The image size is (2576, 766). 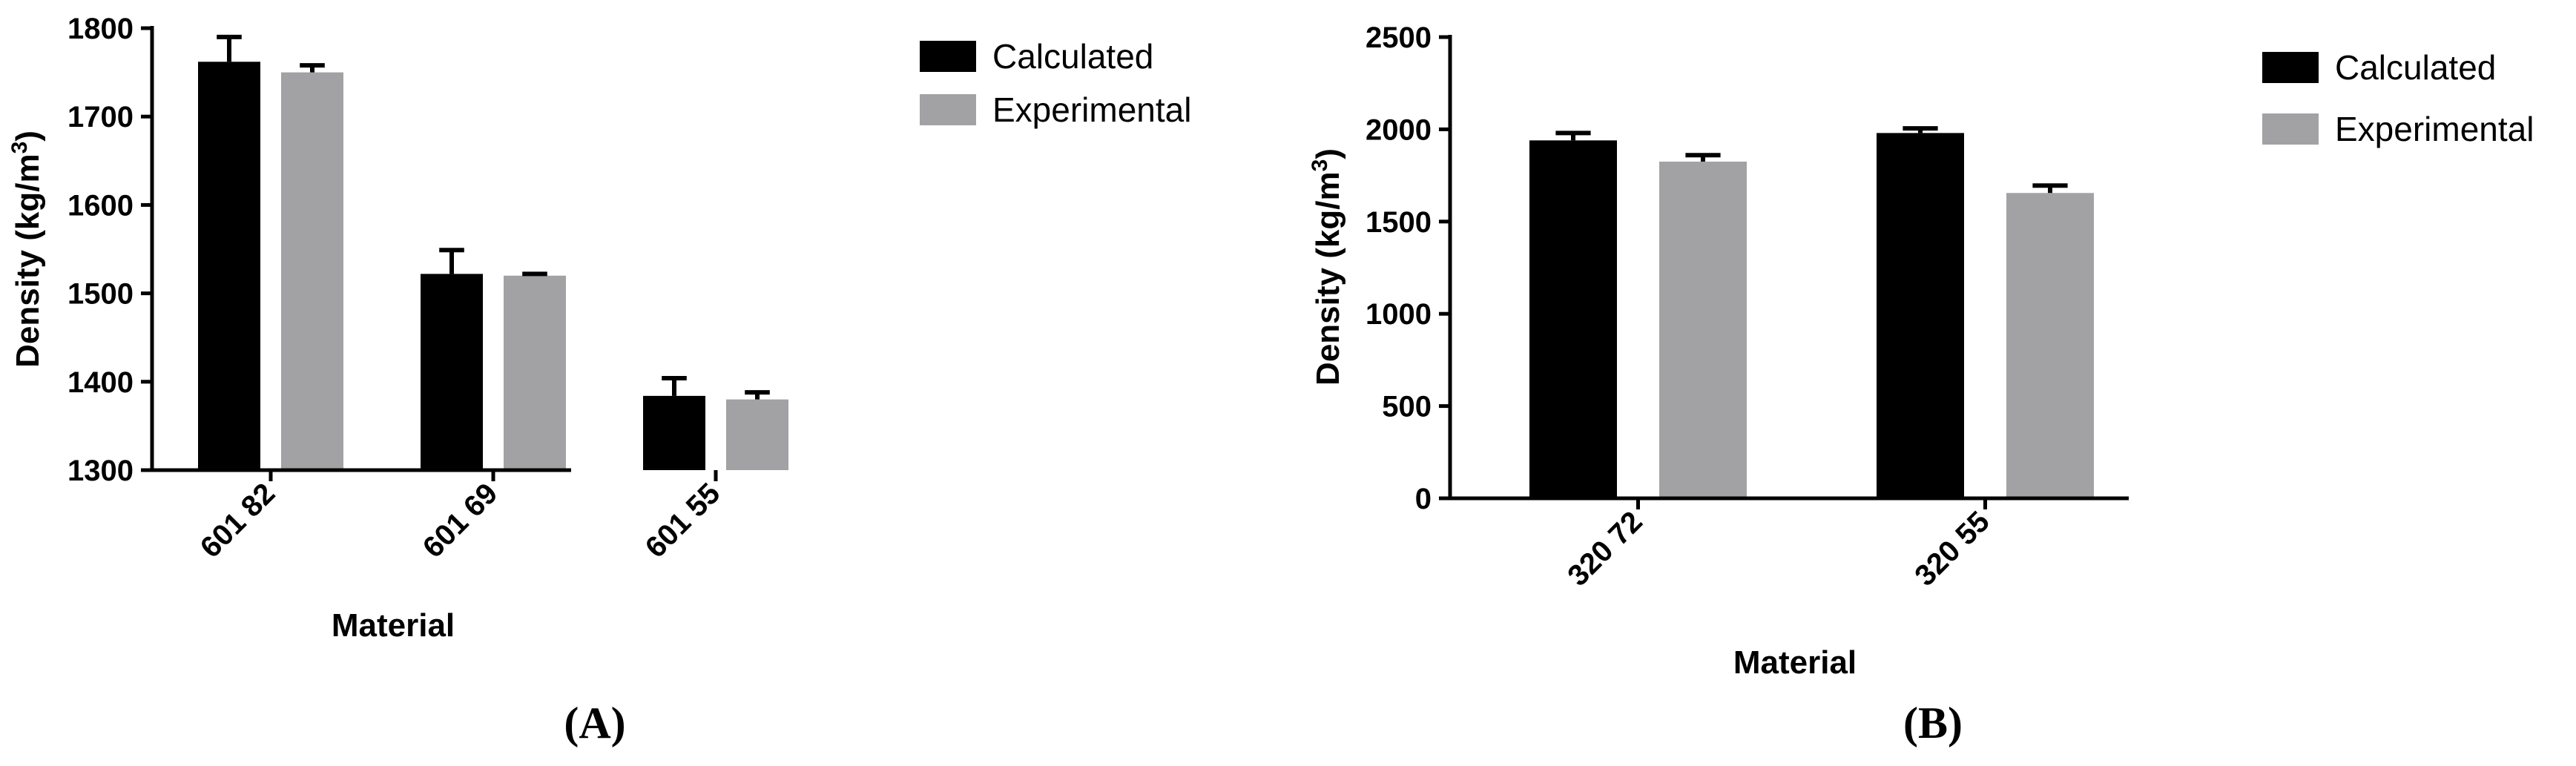 I want to click on y-tick-label: 1800, so click(x=101, y=29).